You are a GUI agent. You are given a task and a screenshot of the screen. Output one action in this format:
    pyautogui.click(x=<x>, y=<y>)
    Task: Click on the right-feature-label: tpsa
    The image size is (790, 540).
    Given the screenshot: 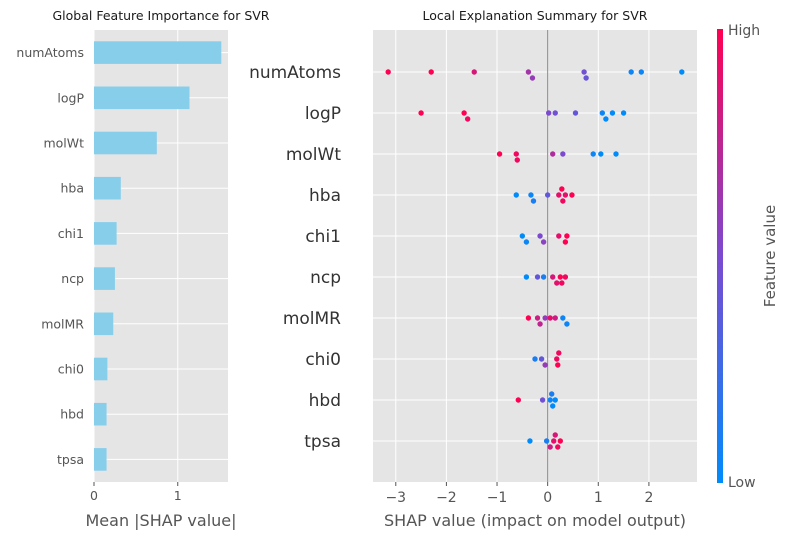 What is the action you would take?
    pyautogui.click(x=322, y=442)
    